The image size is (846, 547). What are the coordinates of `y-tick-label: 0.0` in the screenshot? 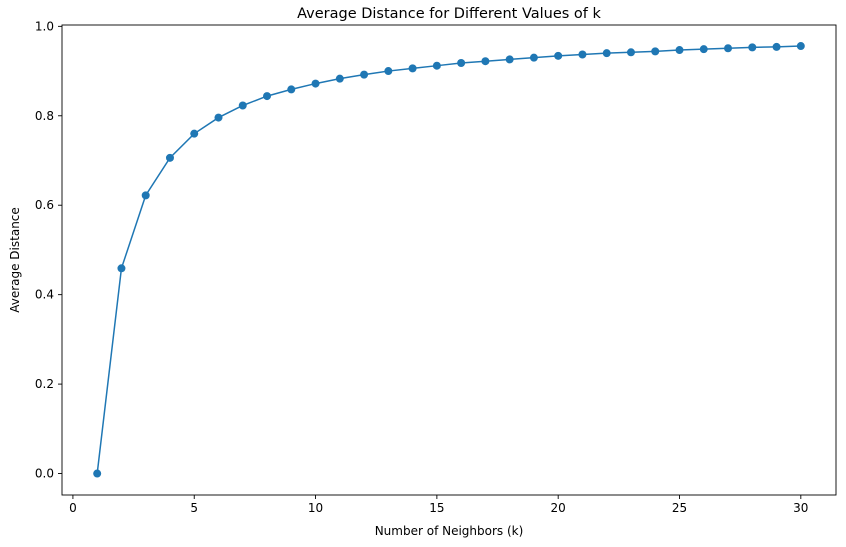 It's located at (44, 474).